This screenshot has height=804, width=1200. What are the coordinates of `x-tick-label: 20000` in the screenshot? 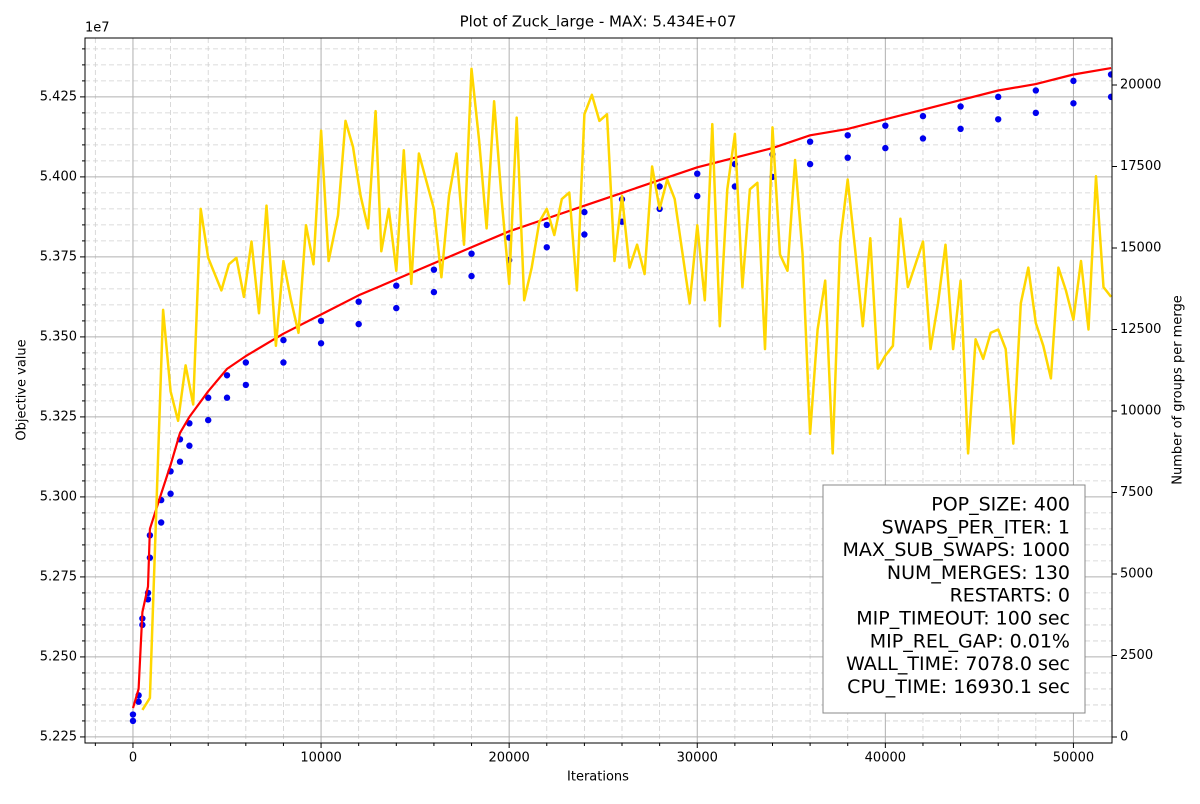 It's located at (508, 758).